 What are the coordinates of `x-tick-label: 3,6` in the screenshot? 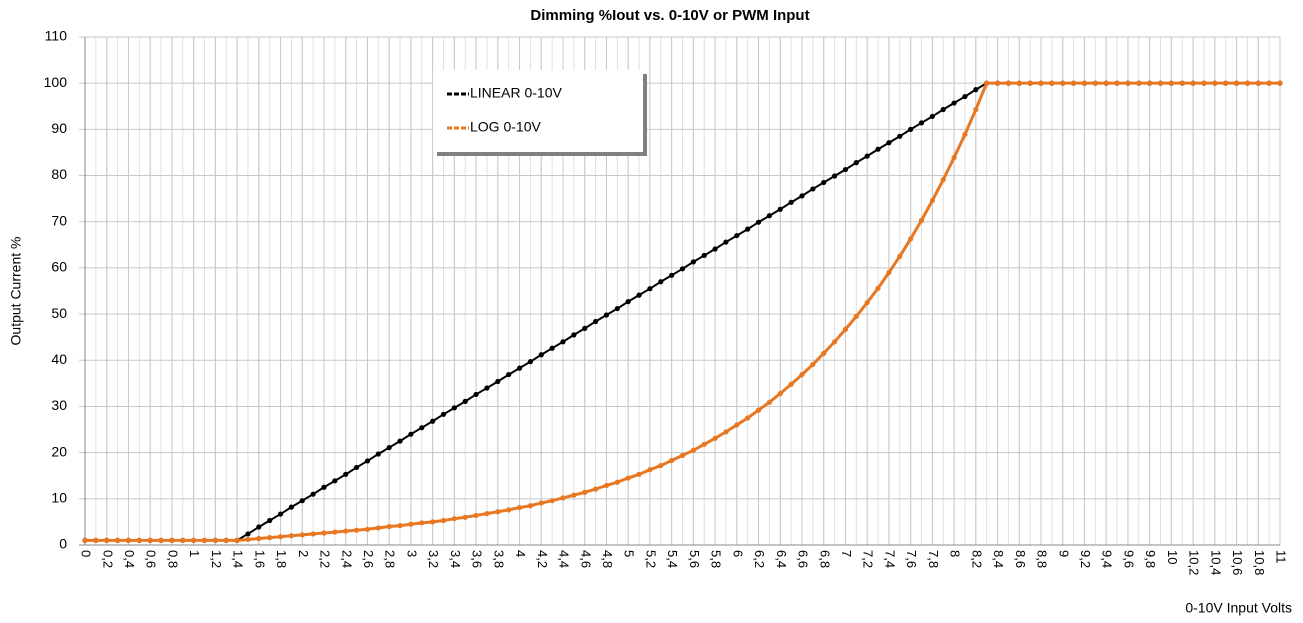 It's located at (477, 559).